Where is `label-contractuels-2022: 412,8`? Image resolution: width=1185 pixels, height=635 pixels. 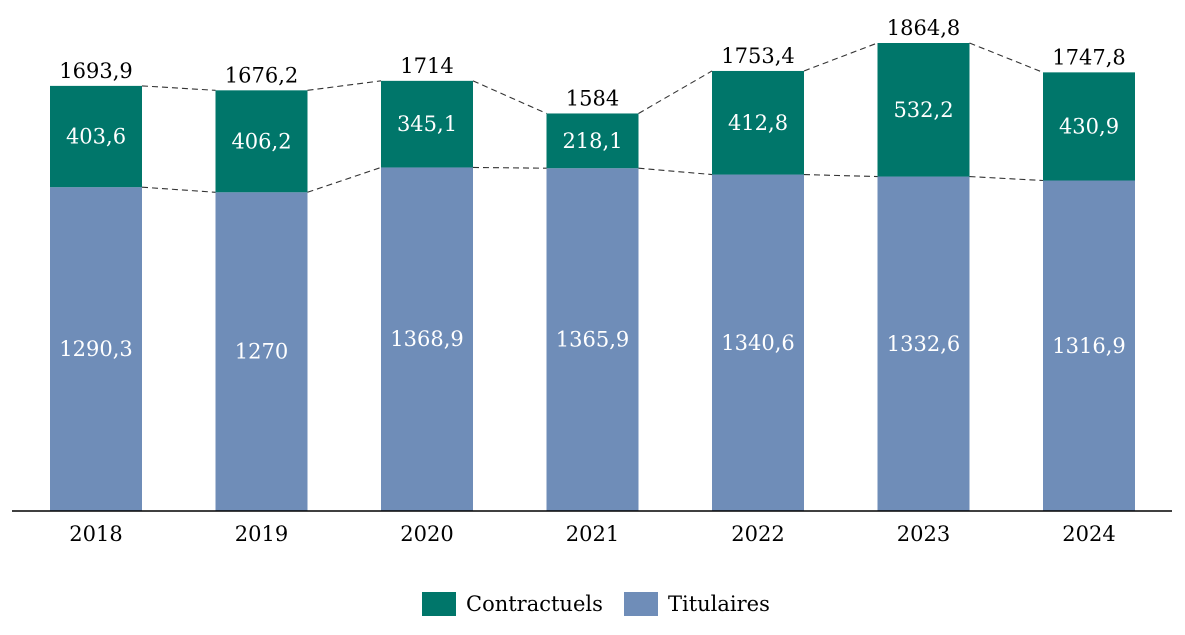 label-contractuels-2022: 412,8 is located at coordinates (758, 123).